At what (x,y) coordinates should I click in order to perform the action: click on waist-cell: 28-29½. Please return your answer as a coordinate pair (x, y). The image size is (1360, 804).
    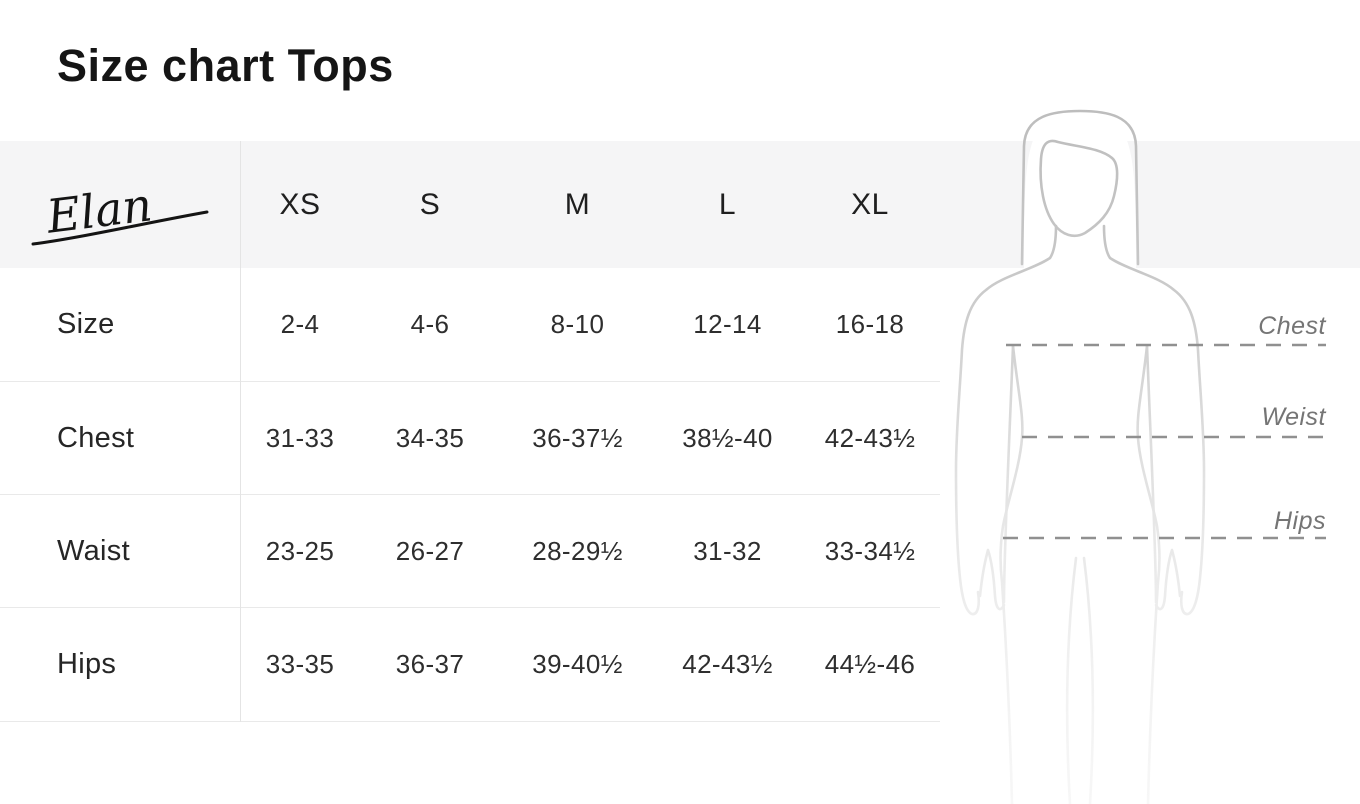
    Looking at the image, I should click on (577, 551).